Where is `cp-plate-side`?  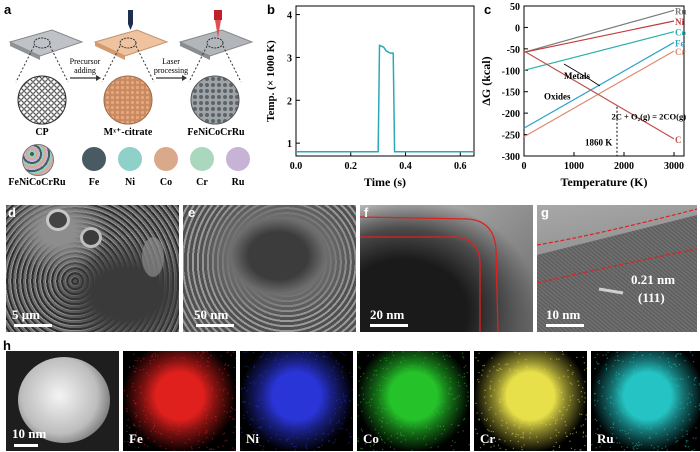 cp-plate-side is located at coordinates (25, 51).